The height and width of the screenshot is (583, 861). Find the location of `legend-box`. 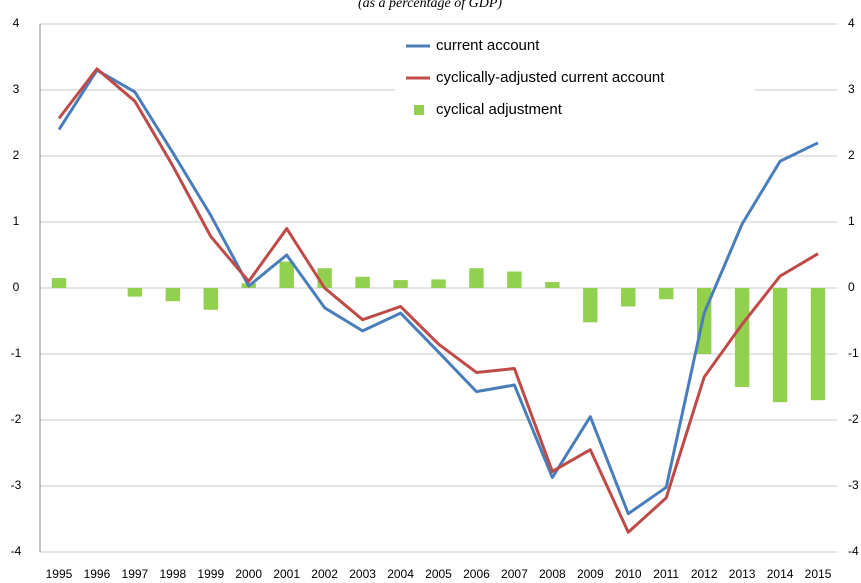

legend-box is located at coordinates (575, 77).